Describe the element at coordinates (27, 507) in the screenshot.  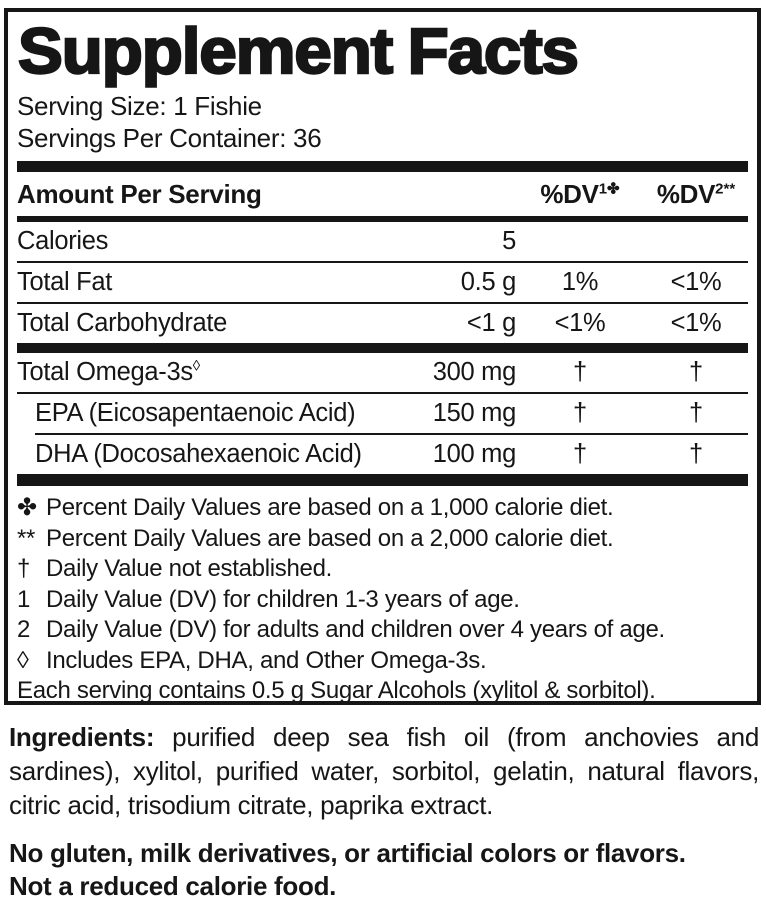
I see `footnote-symbol: ✤` at that location.